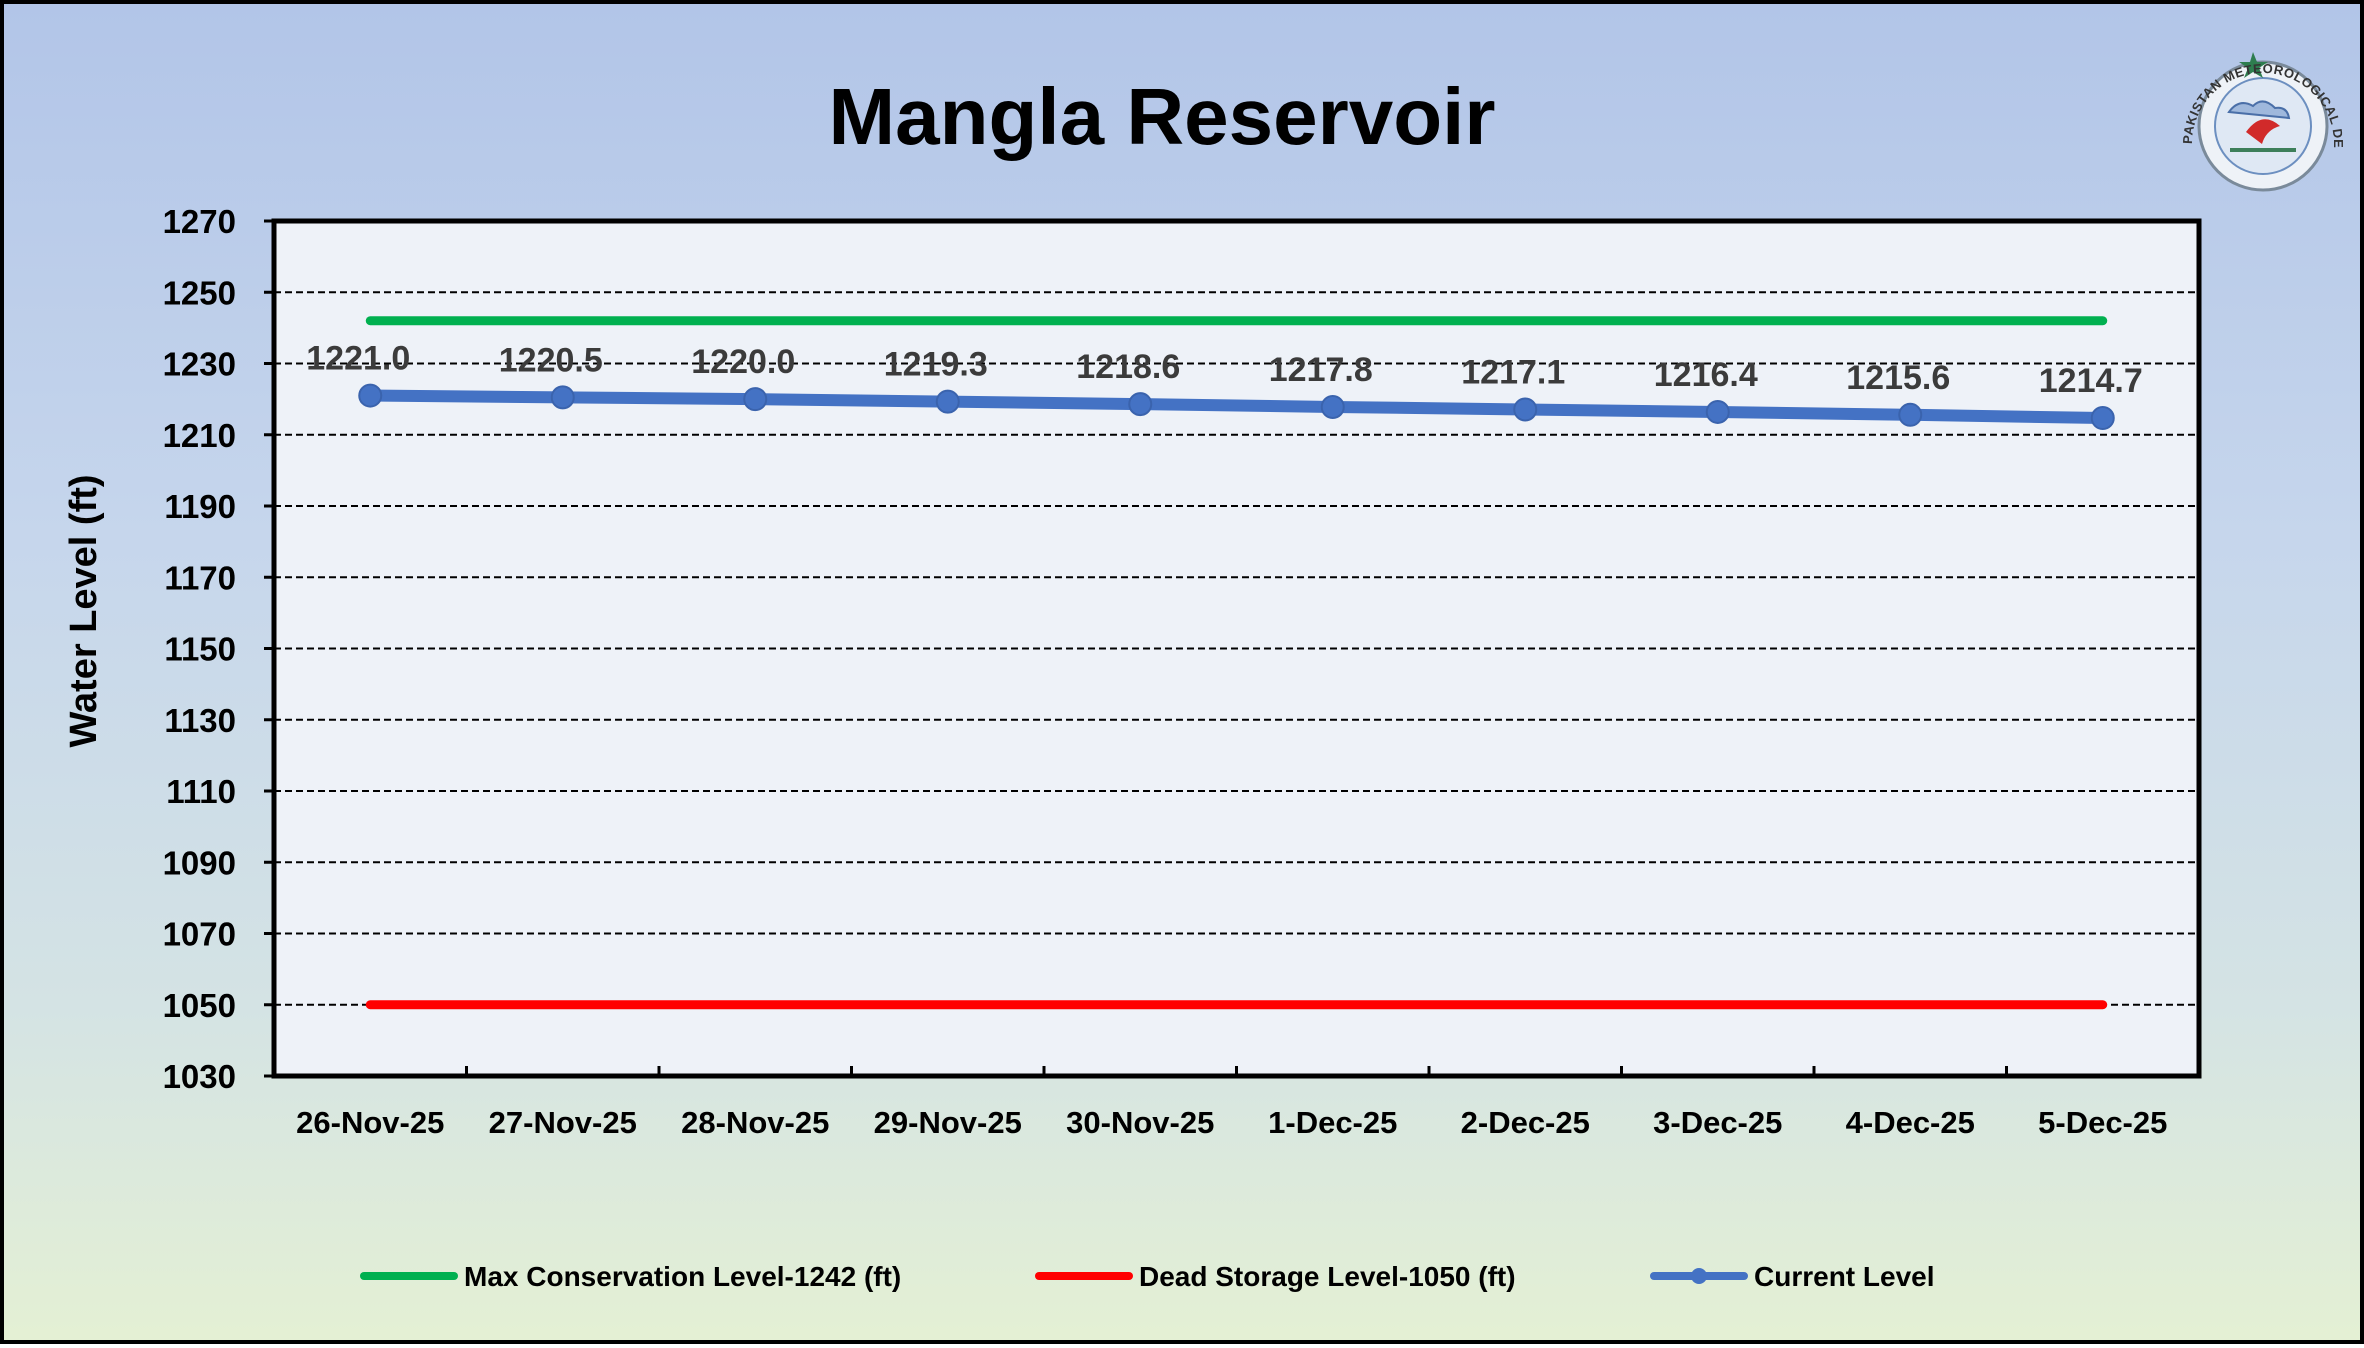 The image size is (2364, 1348). Describe the element at coordinates (2091, 381) in the screenshot. I see `data-label: 1214.7` at that location.